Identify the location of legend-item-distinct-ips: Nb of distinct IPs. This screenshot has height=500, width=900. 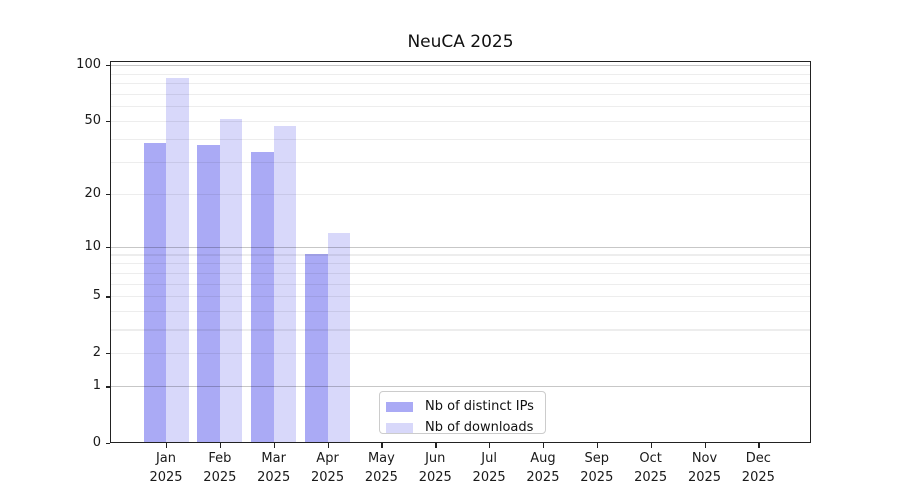
(465, 406).